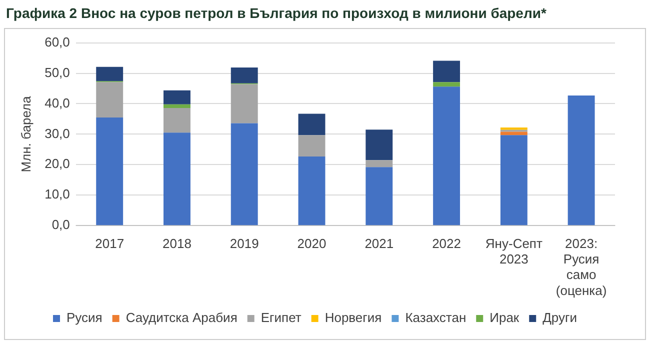 The width and height of the screenshot is (650, 344). Describe the element at coordinates (353, 318) in the screenshot. I see `legend-label: Норвегия` at that location.